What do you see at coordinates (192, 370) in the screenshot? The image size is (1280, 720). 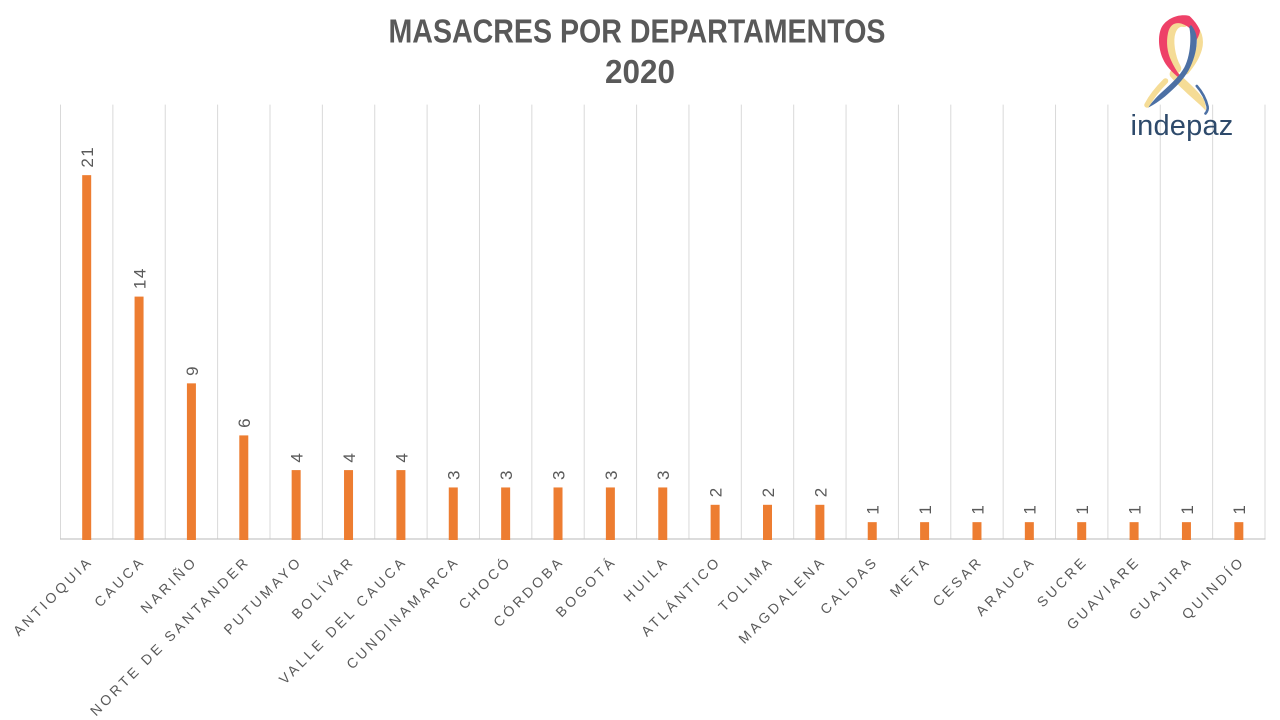 I see `svg-text: 9` at bounding box center [192, 370].